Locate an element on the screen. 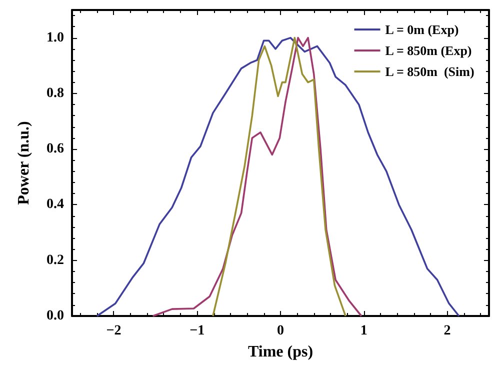 The height and width of the screenshot is (375, 500). legend-label: L = 850m (Sim) is located at coordinates (429, 71).